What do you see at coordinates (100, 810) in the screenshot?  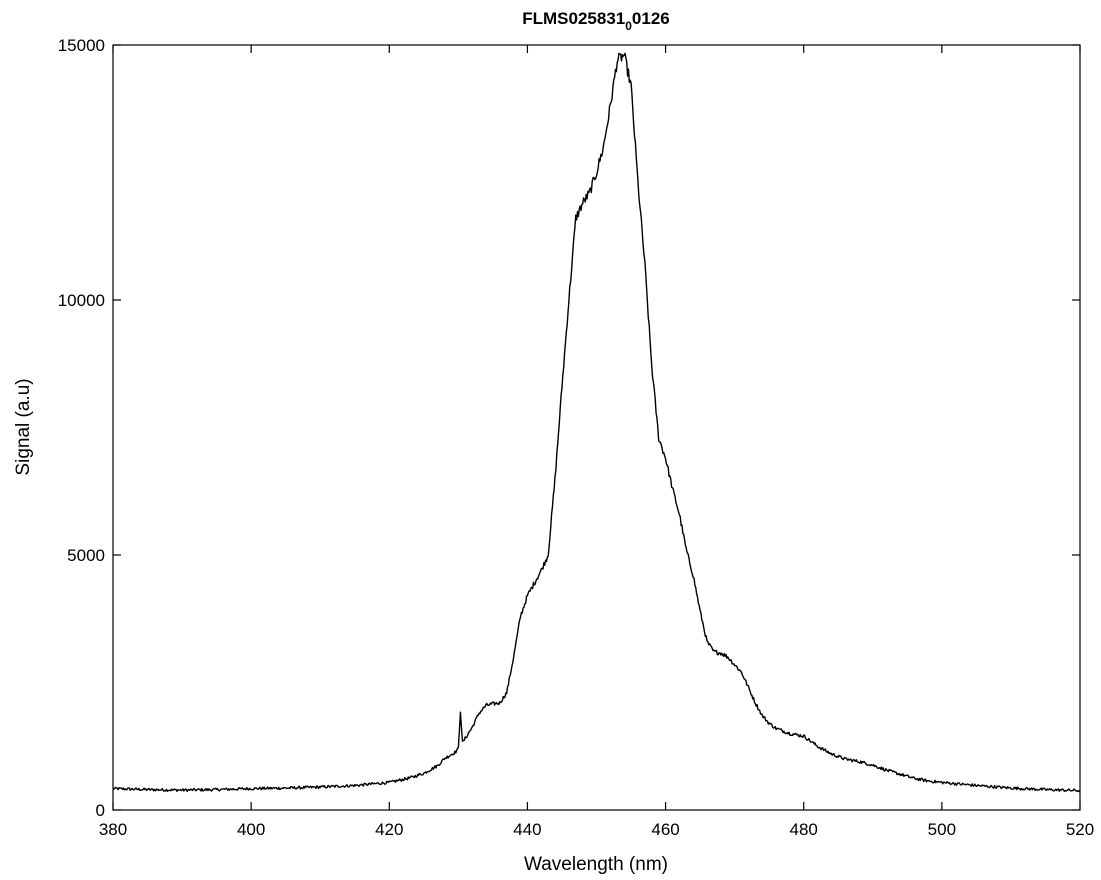 I see `y-tick-label: 0` at bounding box center [100, 810].